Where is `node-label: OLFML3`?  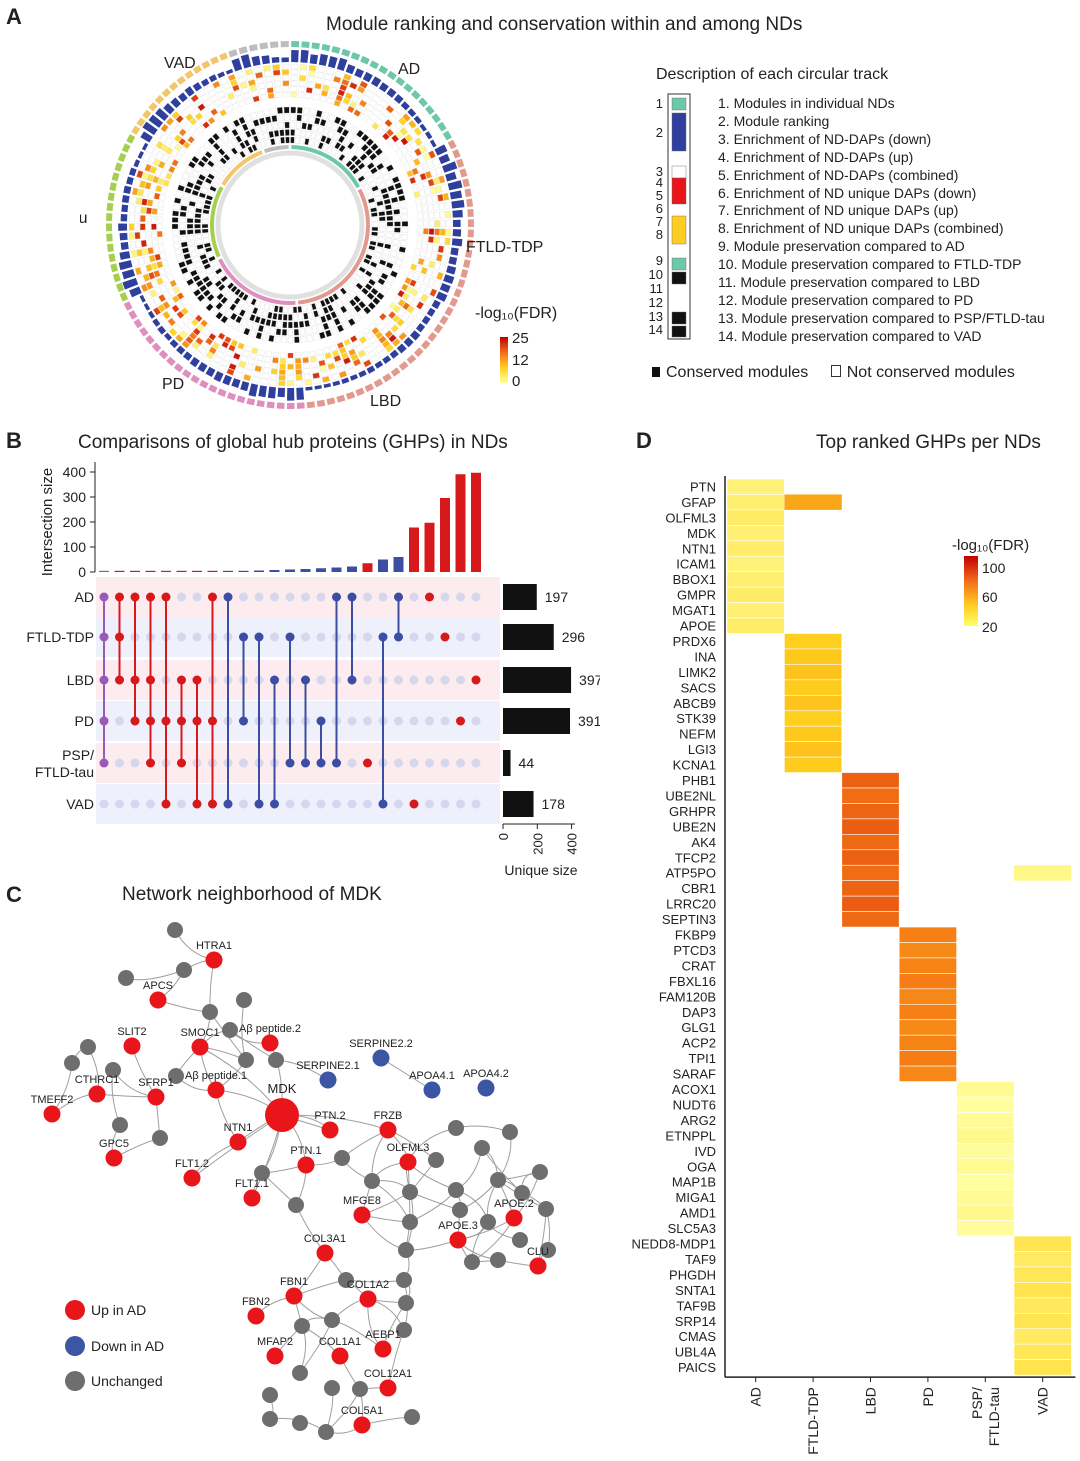
node-label: OLFML3 is located at coordinates (408, 1148).